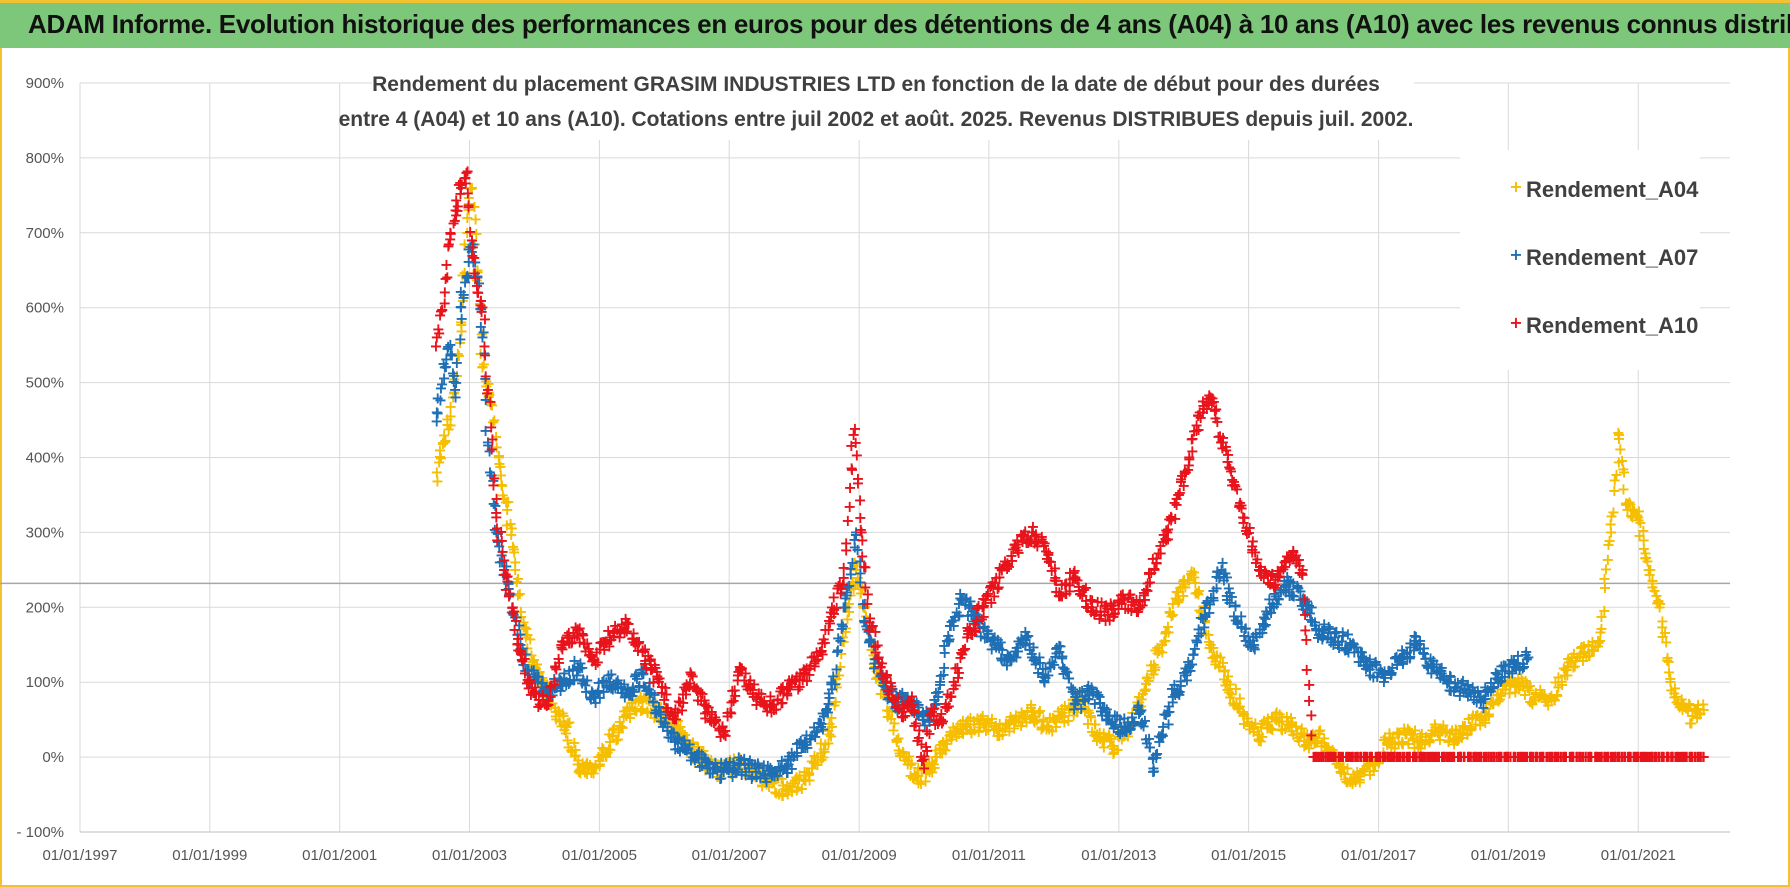 The width and height of the screenshot is (1790, 887). I want to click on y-tick-label: 500%, so click(45, 383).